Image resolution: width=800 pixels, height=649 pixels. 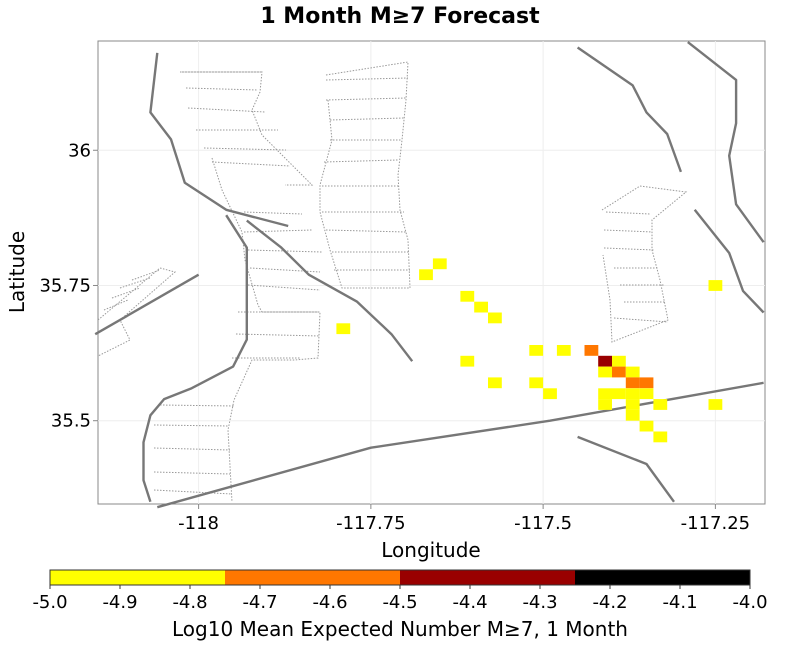 I want to click on colorbar-tick-label: -4.7, so click(x=259, y=602).